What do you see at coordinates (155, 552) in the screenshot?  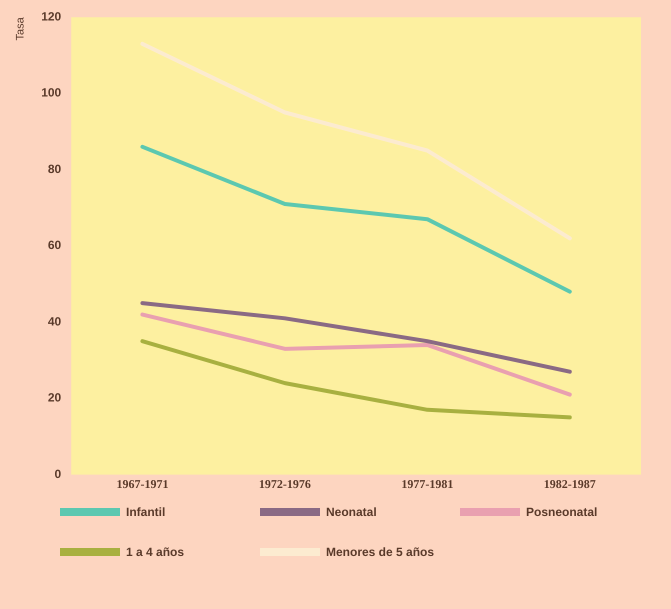 I see `legend-label: 1 a 4 años` at bounding box center [155, 552].